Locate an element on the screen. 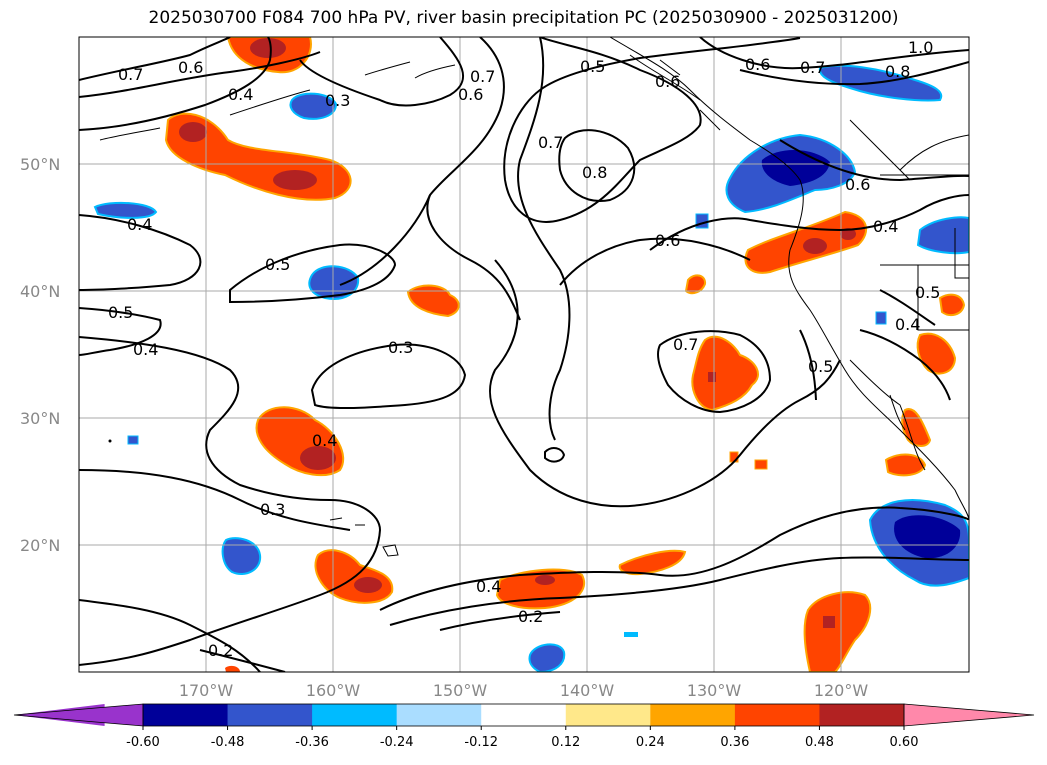 Image resolution: width=1047 pixels, height=765 pixels. colorbar-outline is located at coordinates (523, 715).